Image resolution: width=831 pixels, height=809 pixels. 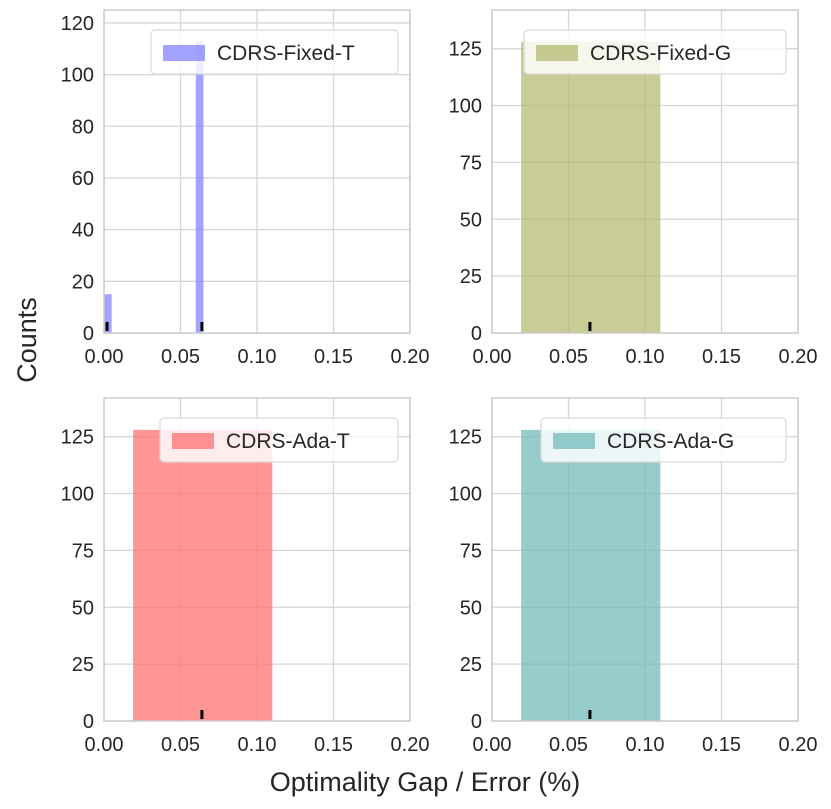 What do you see at coordinates (27, 340) in the screenshot?
I see `y-axis-label: Counts` at bounding box center [27, 340].